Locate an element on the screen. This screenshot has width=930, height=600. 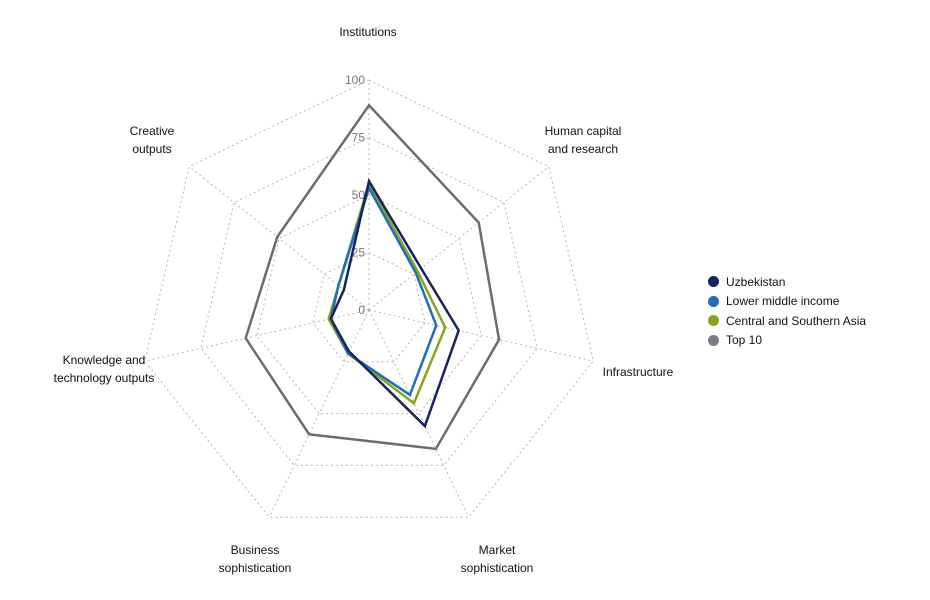
axis-label-human-capital: Human capital and research is located at coordinates (583, 140).